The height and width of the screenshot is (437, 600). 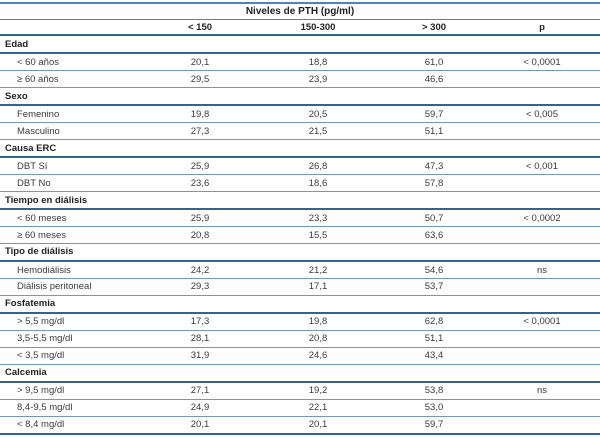 I want to click on row-label: < 3,5 mg/dl, so click(x=74, y=356).